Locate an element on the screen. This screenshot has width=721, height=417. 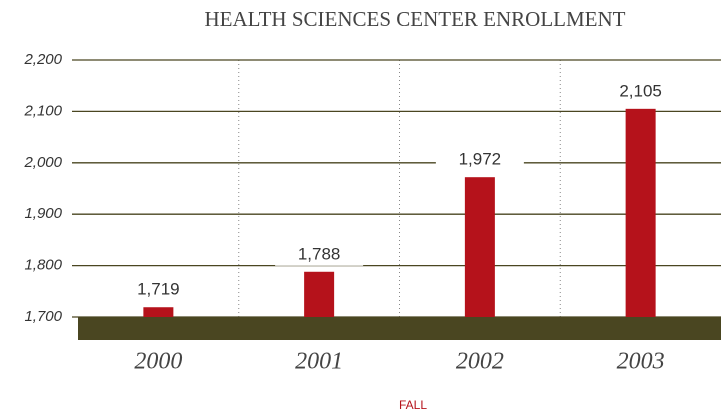
y-tick-label: 2,200 is located at coordinates (42, 59).